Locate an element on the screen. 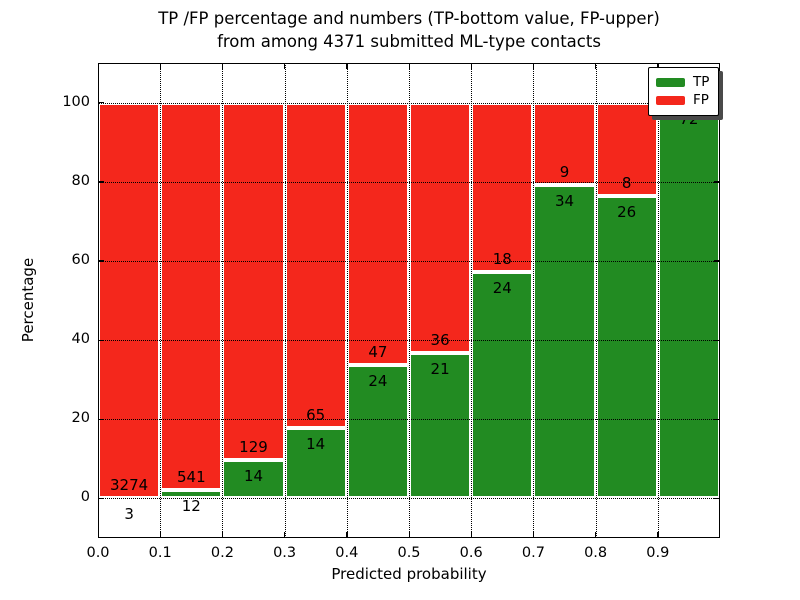  x-tick-label: 0.5 is located at coordinates (409, 553).